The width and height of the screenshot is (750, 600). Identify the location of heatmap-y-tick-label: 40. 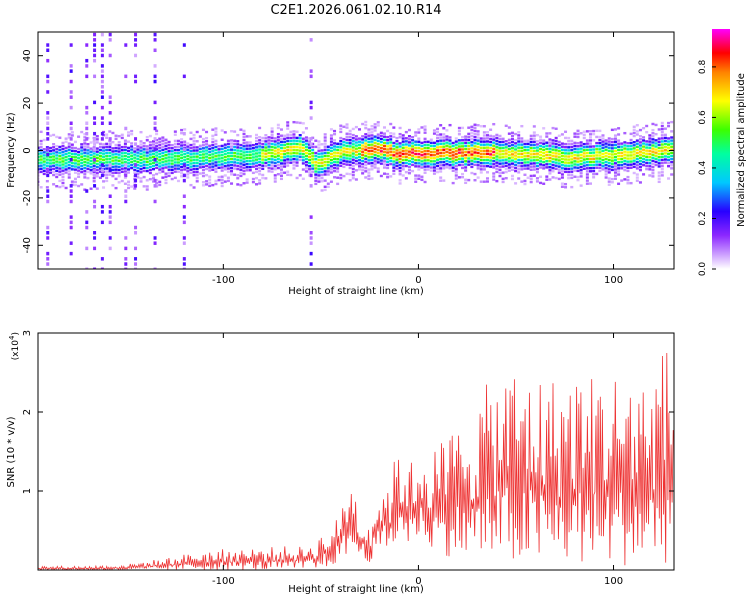
(27, 55).